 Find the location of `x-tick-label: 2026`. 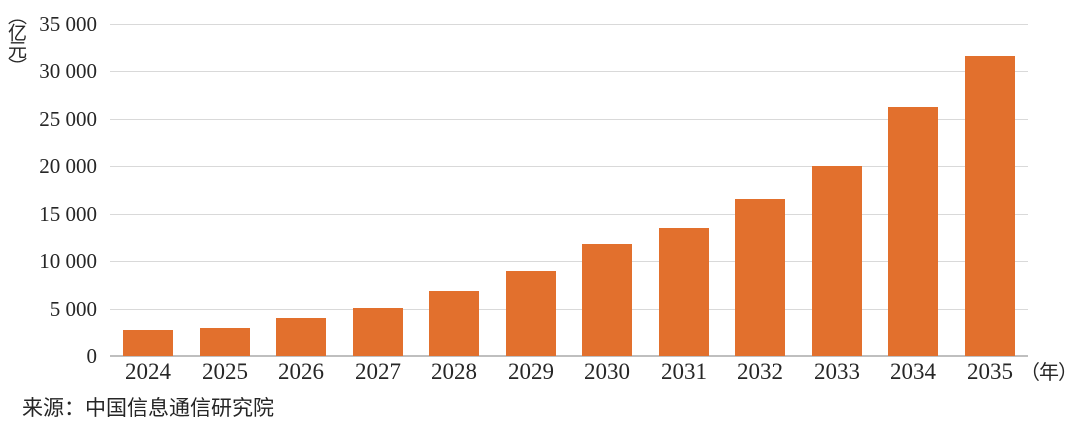

x-tick-label: 2026 is located at coordinates (301, 371).